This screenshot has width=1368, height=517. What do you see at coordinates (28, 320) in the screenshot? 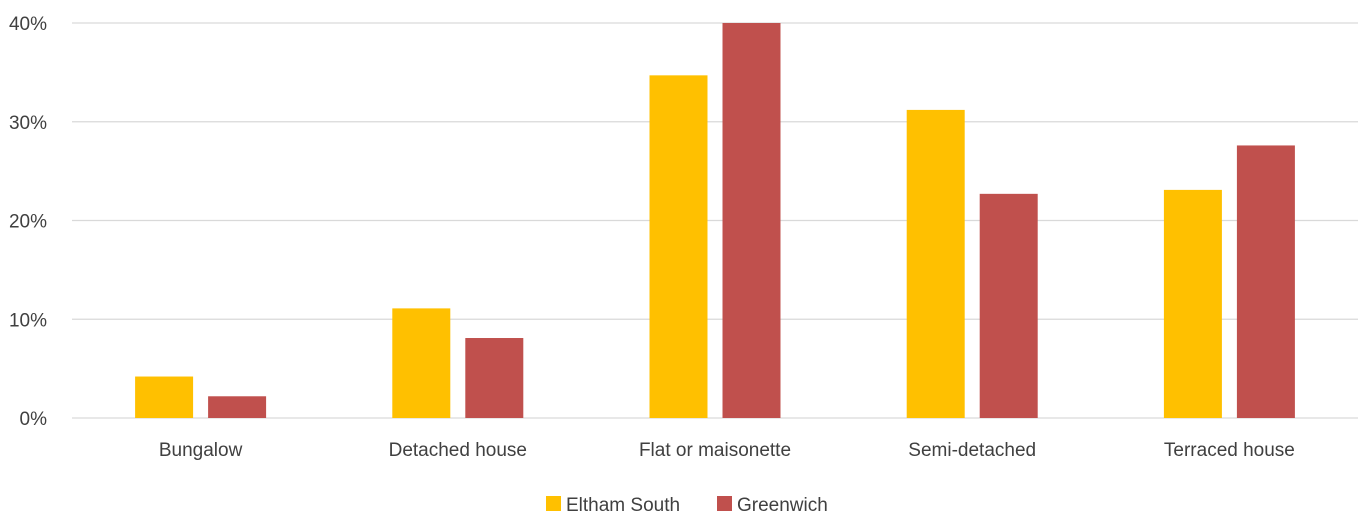
I see `y-tick-label: 10%` at bounding box center [28, 320].